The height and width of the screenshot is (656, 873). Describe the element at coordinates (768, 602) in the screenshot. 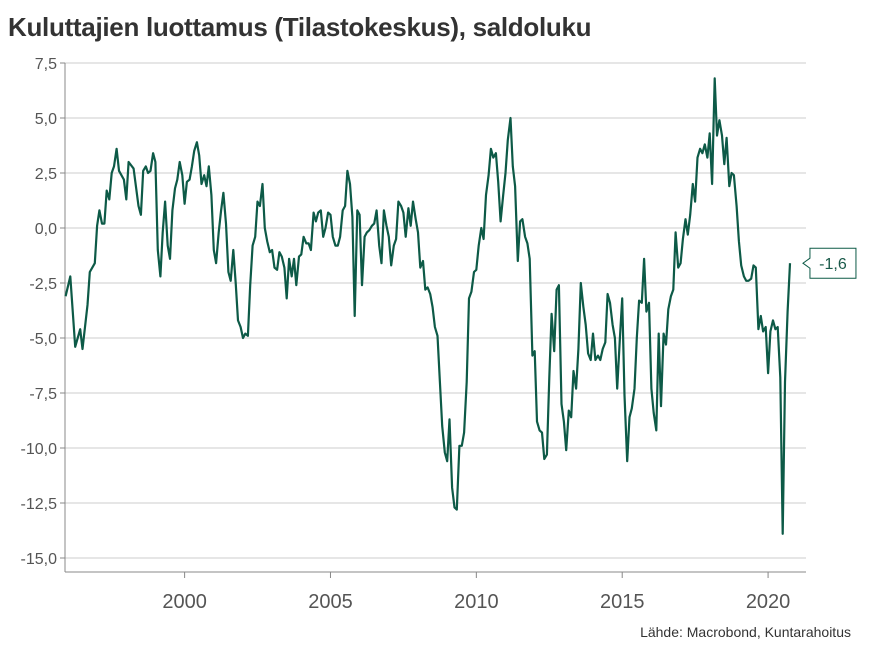

I see `x-tick-label: 2020` at that location.